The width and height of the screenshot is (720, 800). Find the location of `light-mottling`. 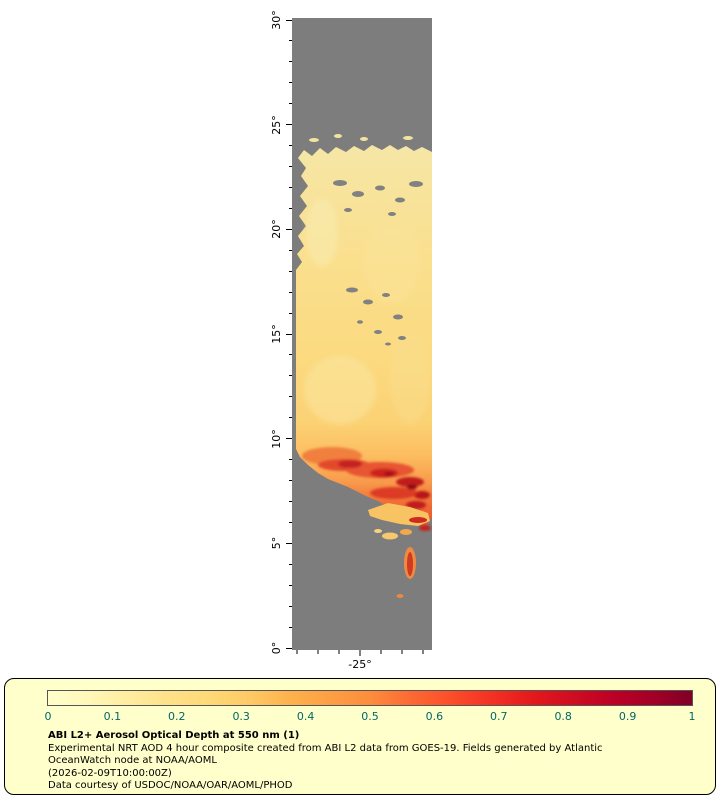

light-mottling is located at coordinates (367, 311).